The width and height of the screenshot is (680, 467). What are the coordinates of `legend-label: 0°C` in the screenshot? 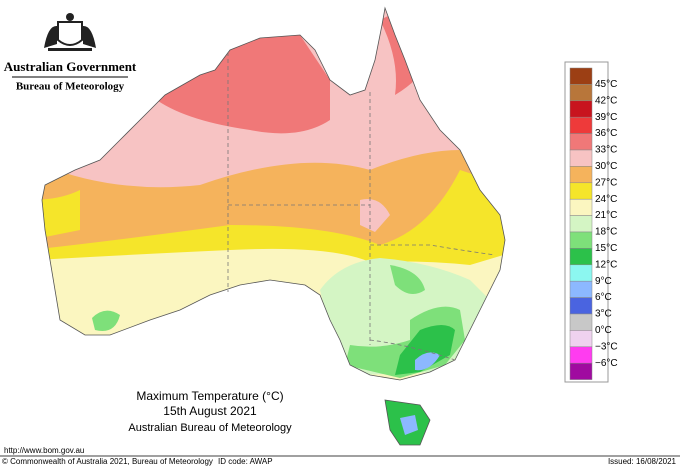 It's located at (603, 330).